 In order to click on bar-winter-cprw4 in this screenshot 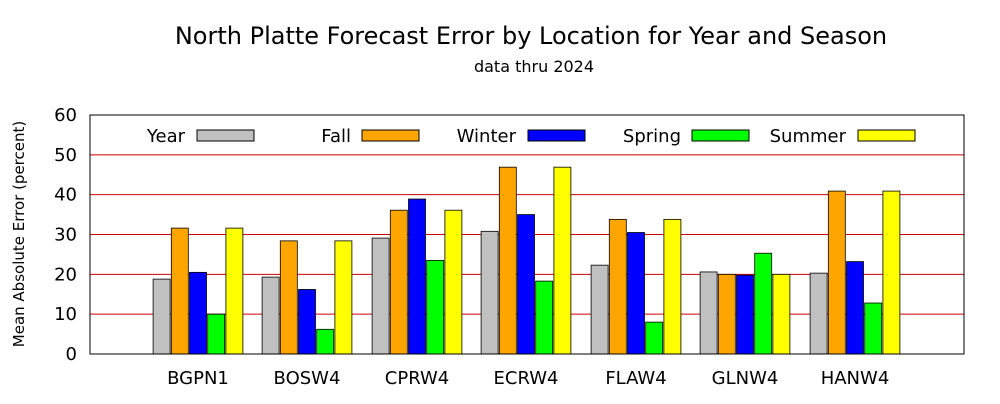, I will do `click(417, 276)`.